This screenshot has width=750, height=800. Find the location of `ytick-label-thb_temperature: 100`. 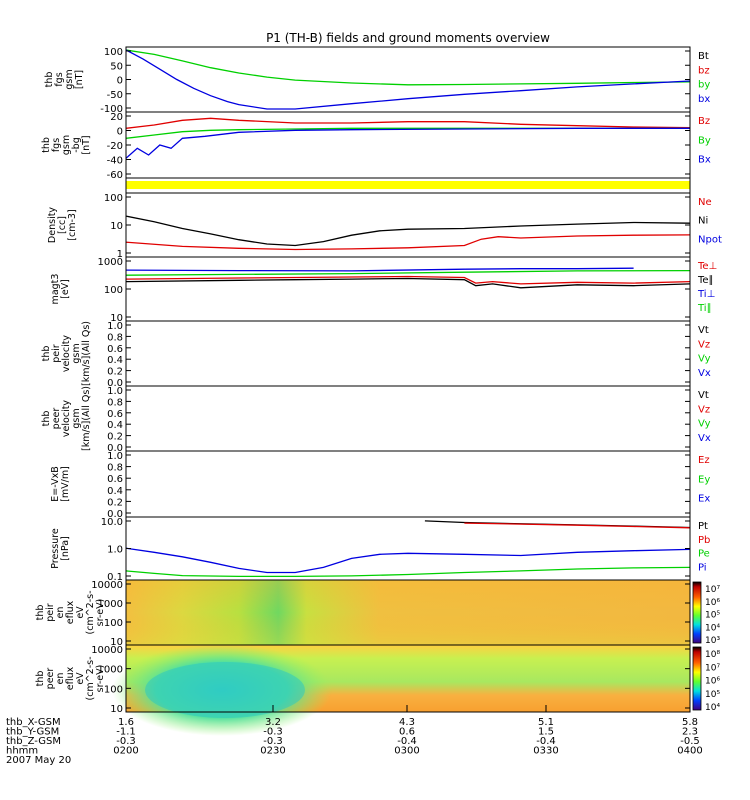

ytick-label-thb_temperature: 100 is located at coordinates (113, 290).